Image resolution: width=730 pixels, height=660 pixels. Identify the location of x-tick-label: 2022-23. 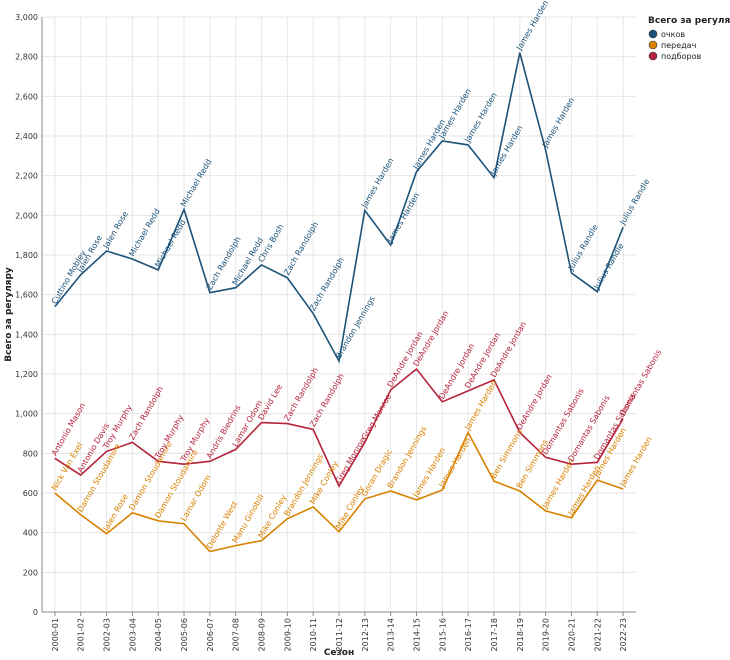
(623, 634).